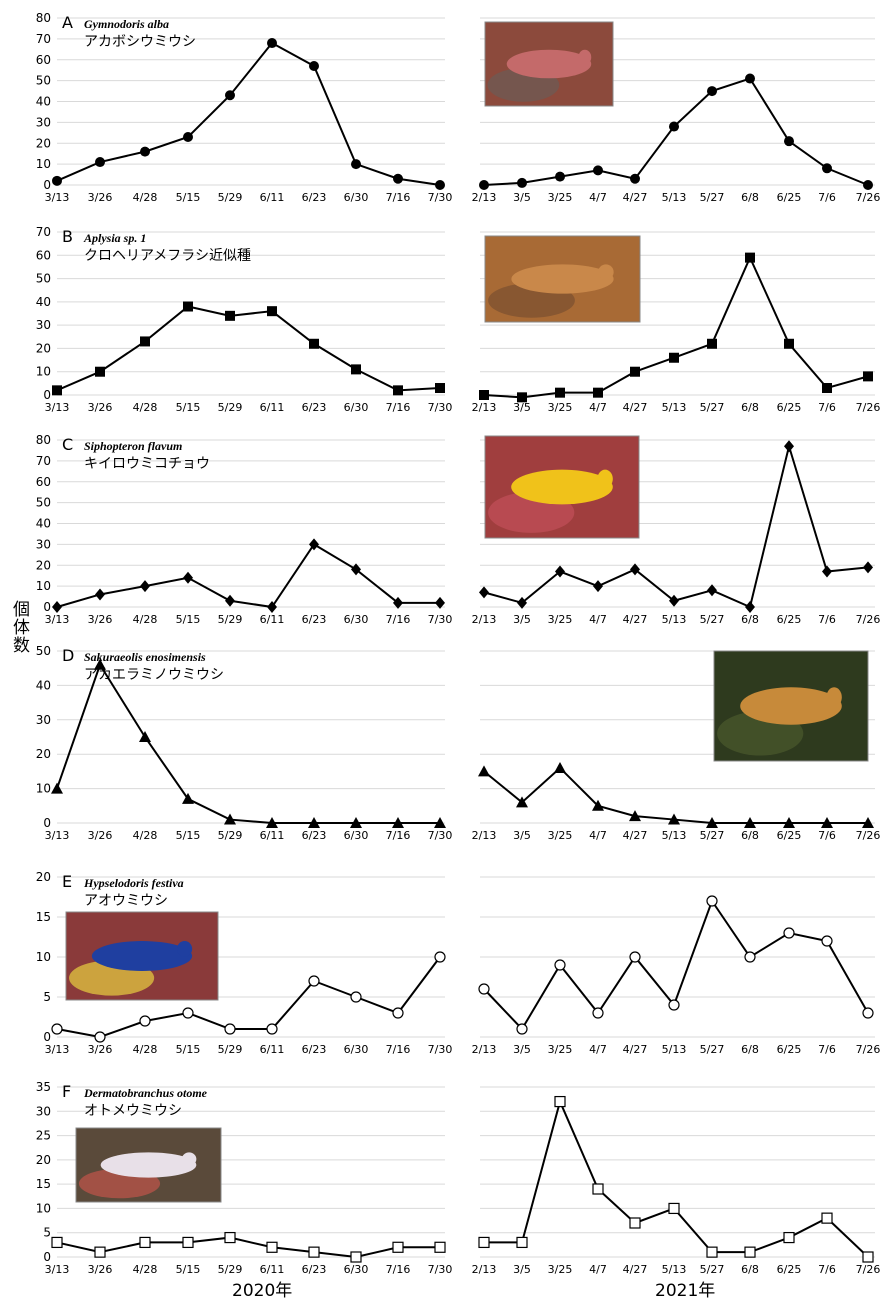 Image resolution: width=885 pixels, height=1304 pixels. I want to click on specimen-photo-F, so click(148, 1165).